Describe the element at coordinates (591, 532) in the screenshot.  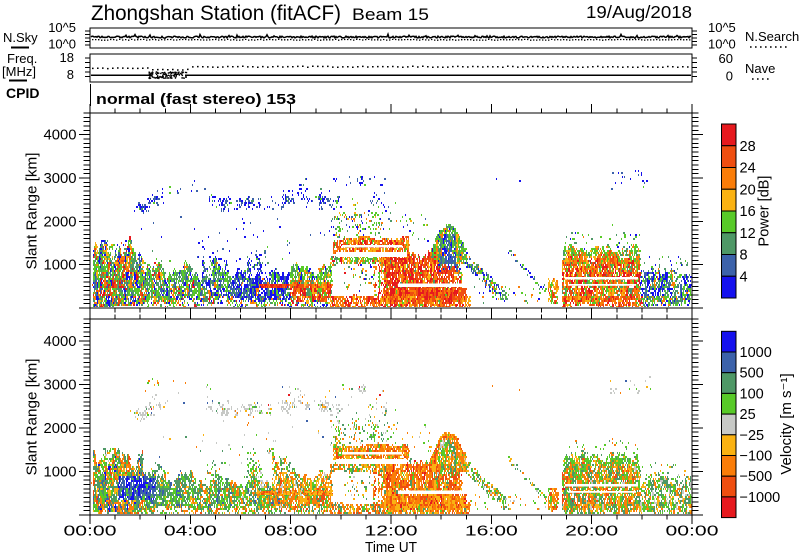
I see `svg-text: 20:00` at that location.